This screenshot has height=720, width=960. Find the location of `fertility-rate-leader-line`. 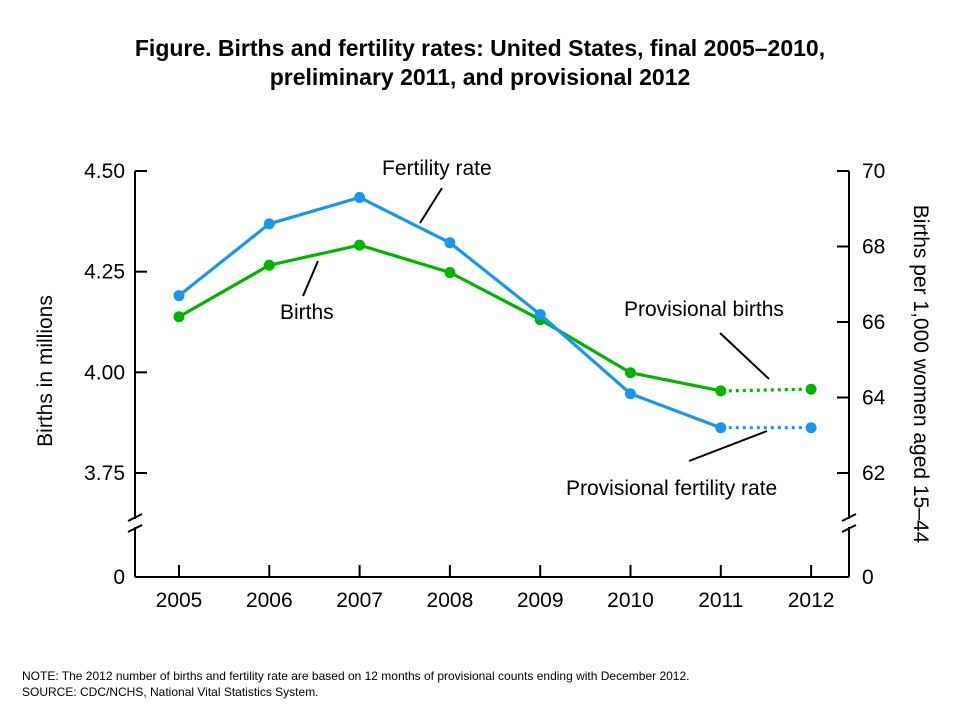

fertility-rate-leader-line is located at coordinates (431, 205).